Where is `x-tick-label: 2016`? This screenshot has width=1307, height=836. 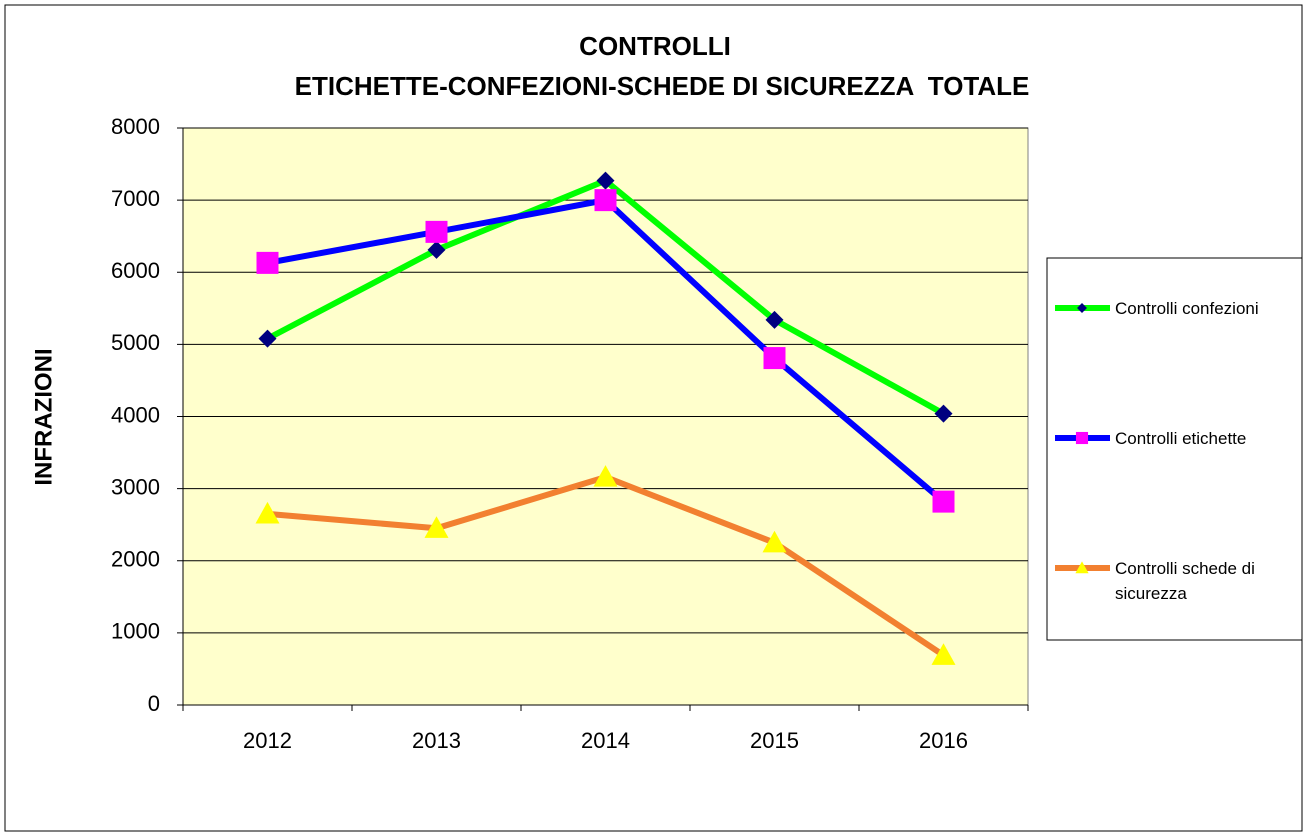
x-tick-label: 2016 is located at coordinates (943, 740).